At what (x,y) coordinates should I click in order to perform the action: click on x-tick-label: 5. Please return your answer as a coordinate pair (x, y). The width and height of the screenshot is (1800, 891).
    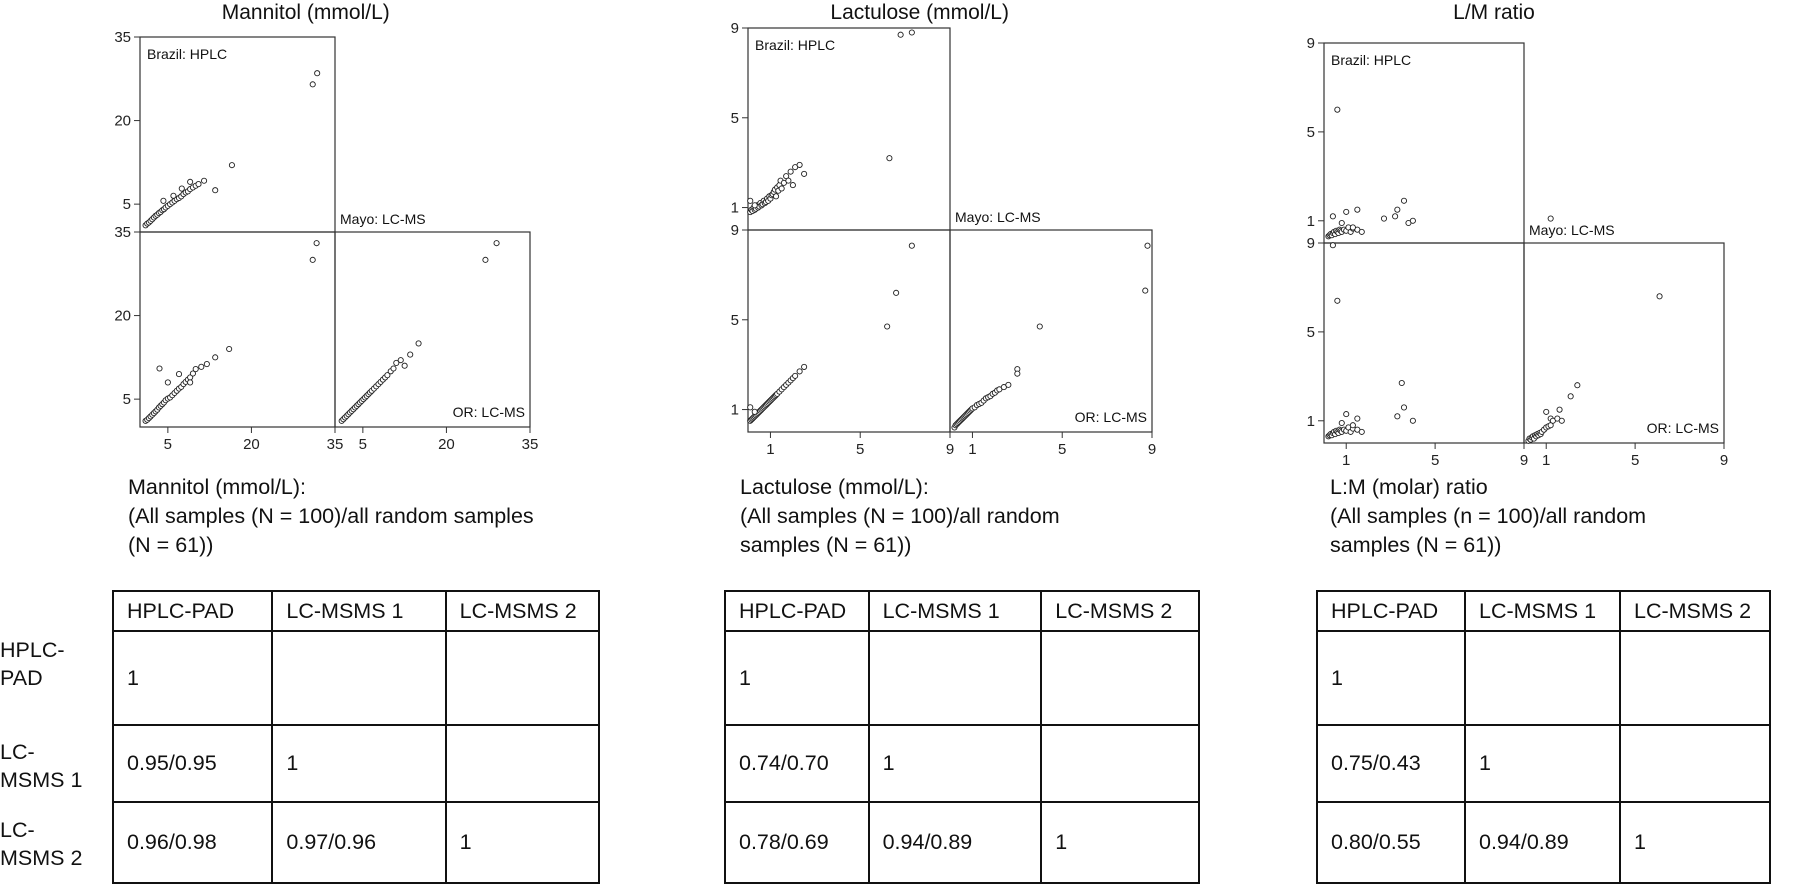
    Looking at the image, I should click on (363, 444).